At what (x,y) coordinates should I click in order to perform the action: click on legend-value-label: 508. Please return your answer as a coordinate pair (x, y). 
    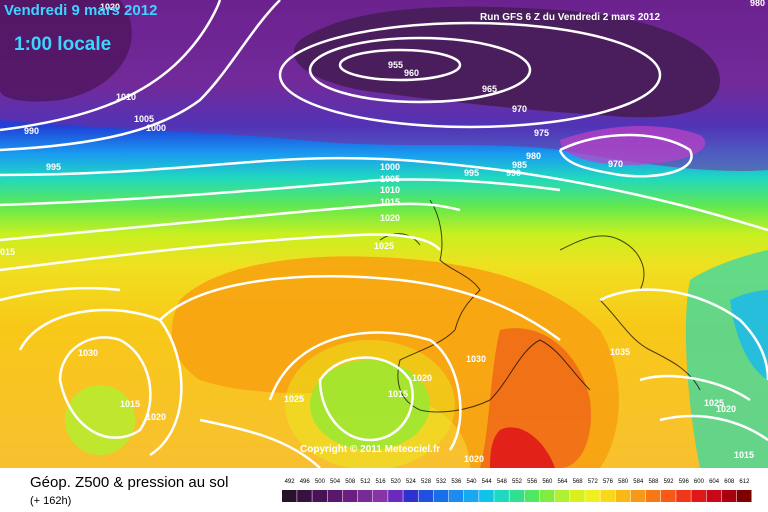
    Looking at the image, I should click on (350, 482).